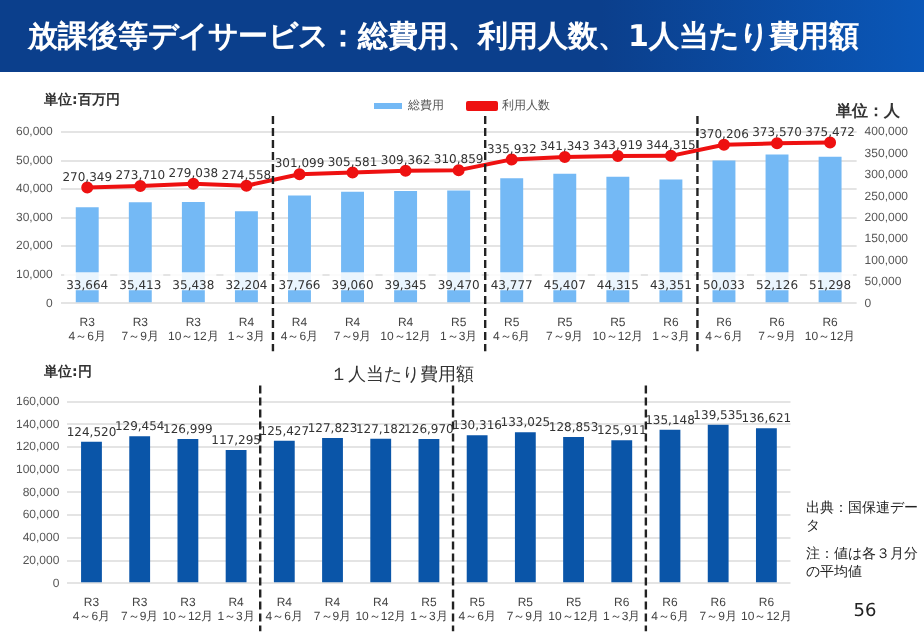 This screenshot has width=924, height=640. What do you see at coordinates (462, 36) in the screenshot?
I see `chart-title: 放課後等デイサービス：総費用、利用人数、1人当たり費用額` at bounding box center [462, 36].